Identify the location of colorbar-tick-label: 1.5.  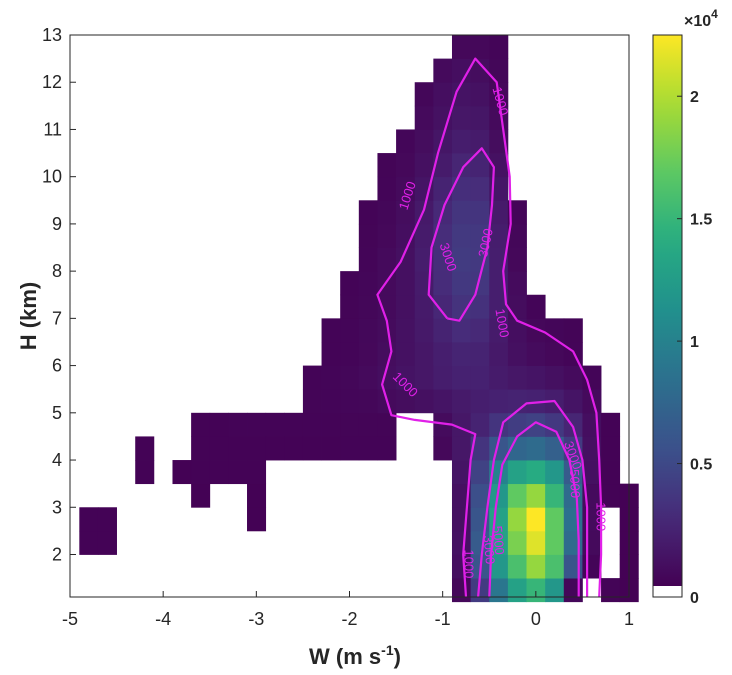
(701, 220).